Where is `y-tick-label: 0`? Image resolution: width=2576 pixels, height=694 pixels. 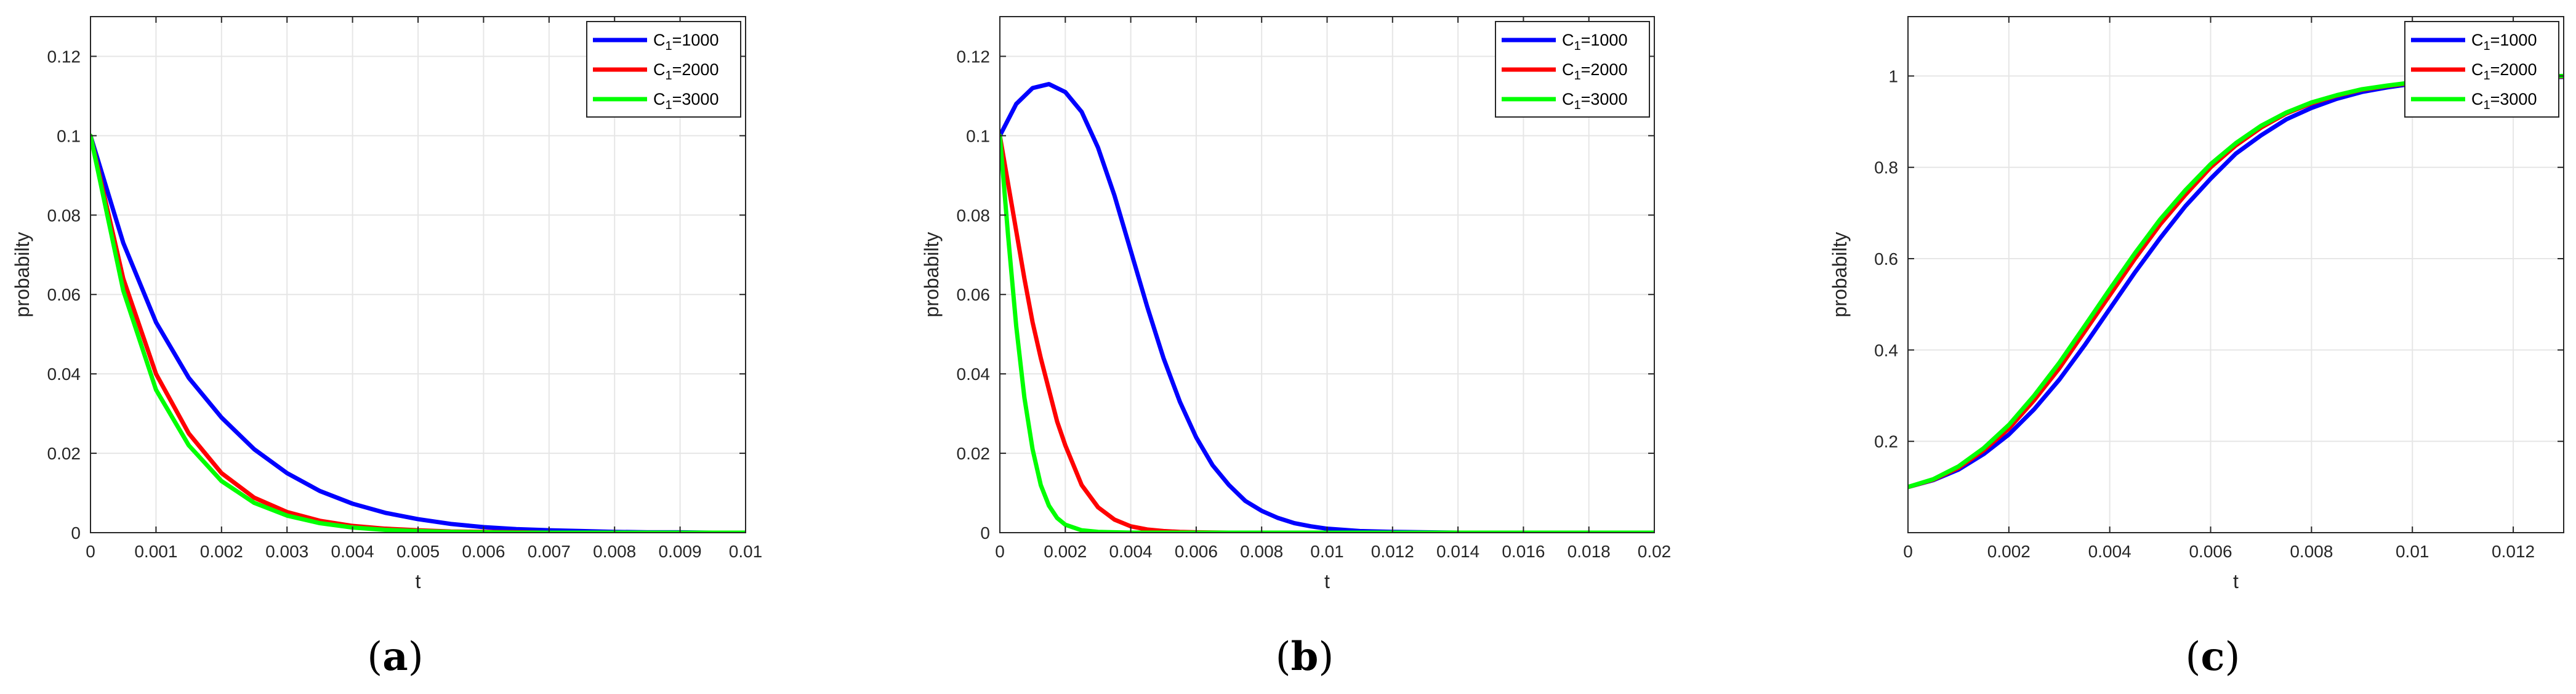 y-tick-label: 0 is located at coordinates (985, 533).